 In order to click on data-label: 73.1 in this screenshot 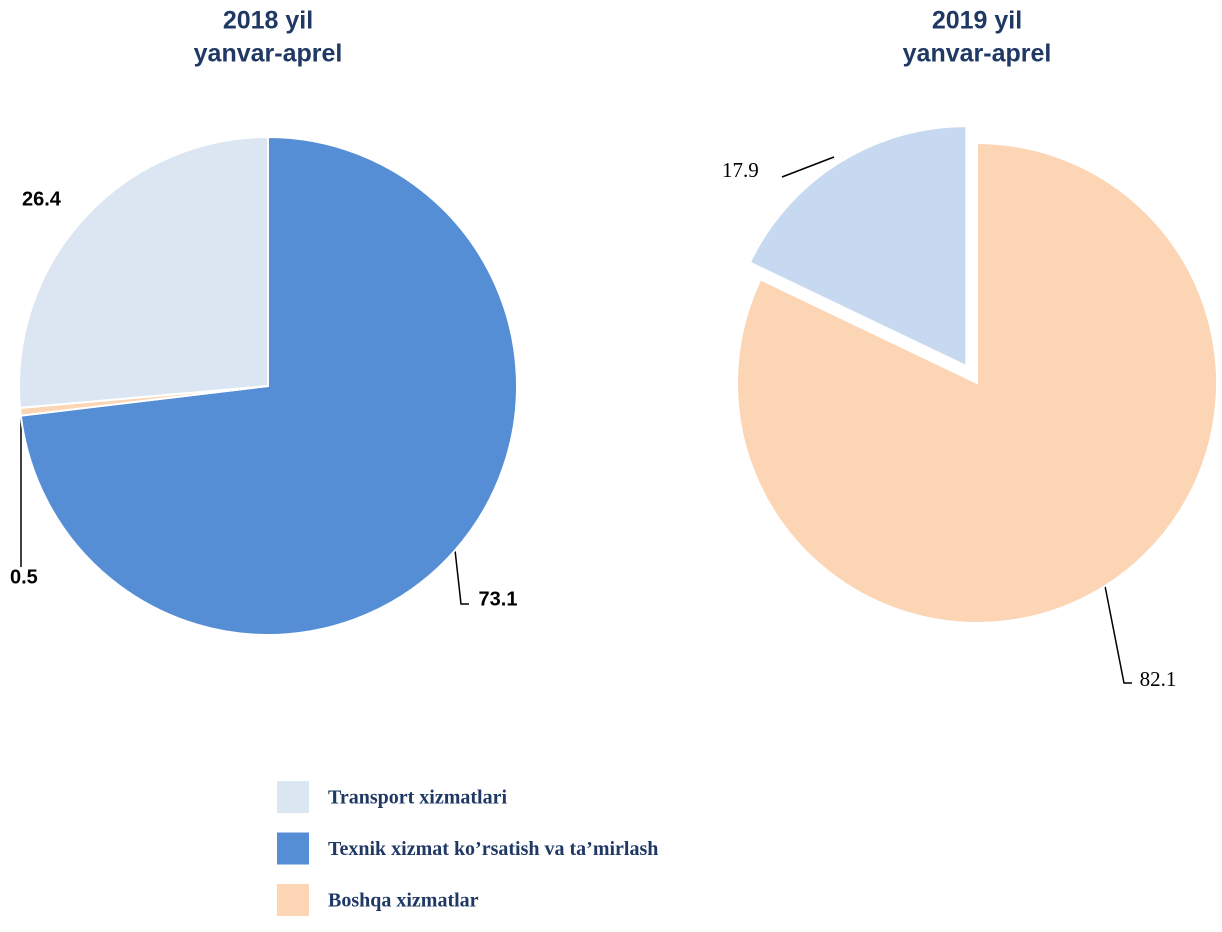, I will do `click(498, 599)`.